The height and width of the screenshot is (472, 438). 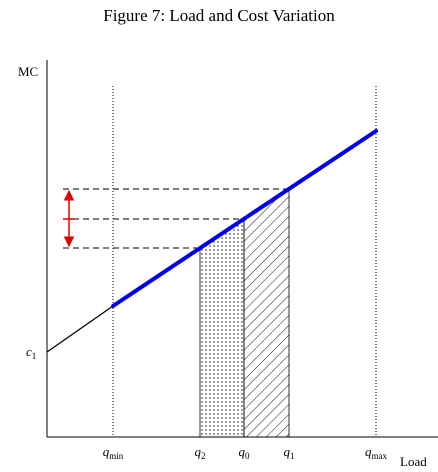 What do you see at coordinates (80, 329) in the screenshot?
I see `cost-line` at bounding box center [80, 329].